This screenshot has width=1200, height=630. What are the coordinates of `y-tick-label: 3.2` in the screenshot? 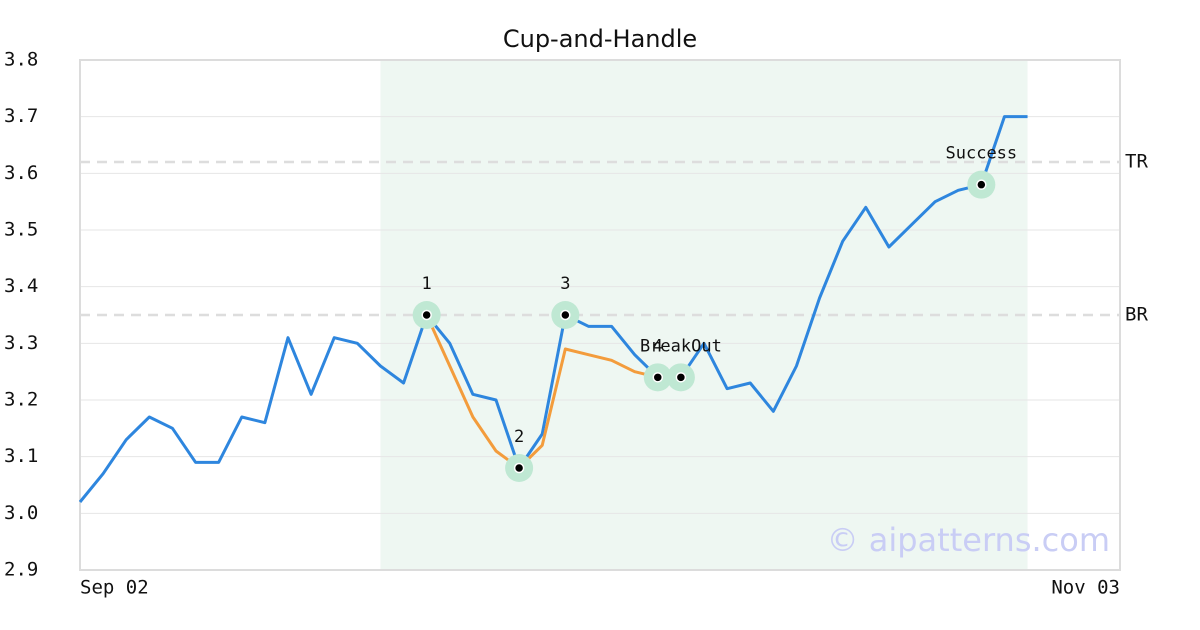 It's located at (21, 400).